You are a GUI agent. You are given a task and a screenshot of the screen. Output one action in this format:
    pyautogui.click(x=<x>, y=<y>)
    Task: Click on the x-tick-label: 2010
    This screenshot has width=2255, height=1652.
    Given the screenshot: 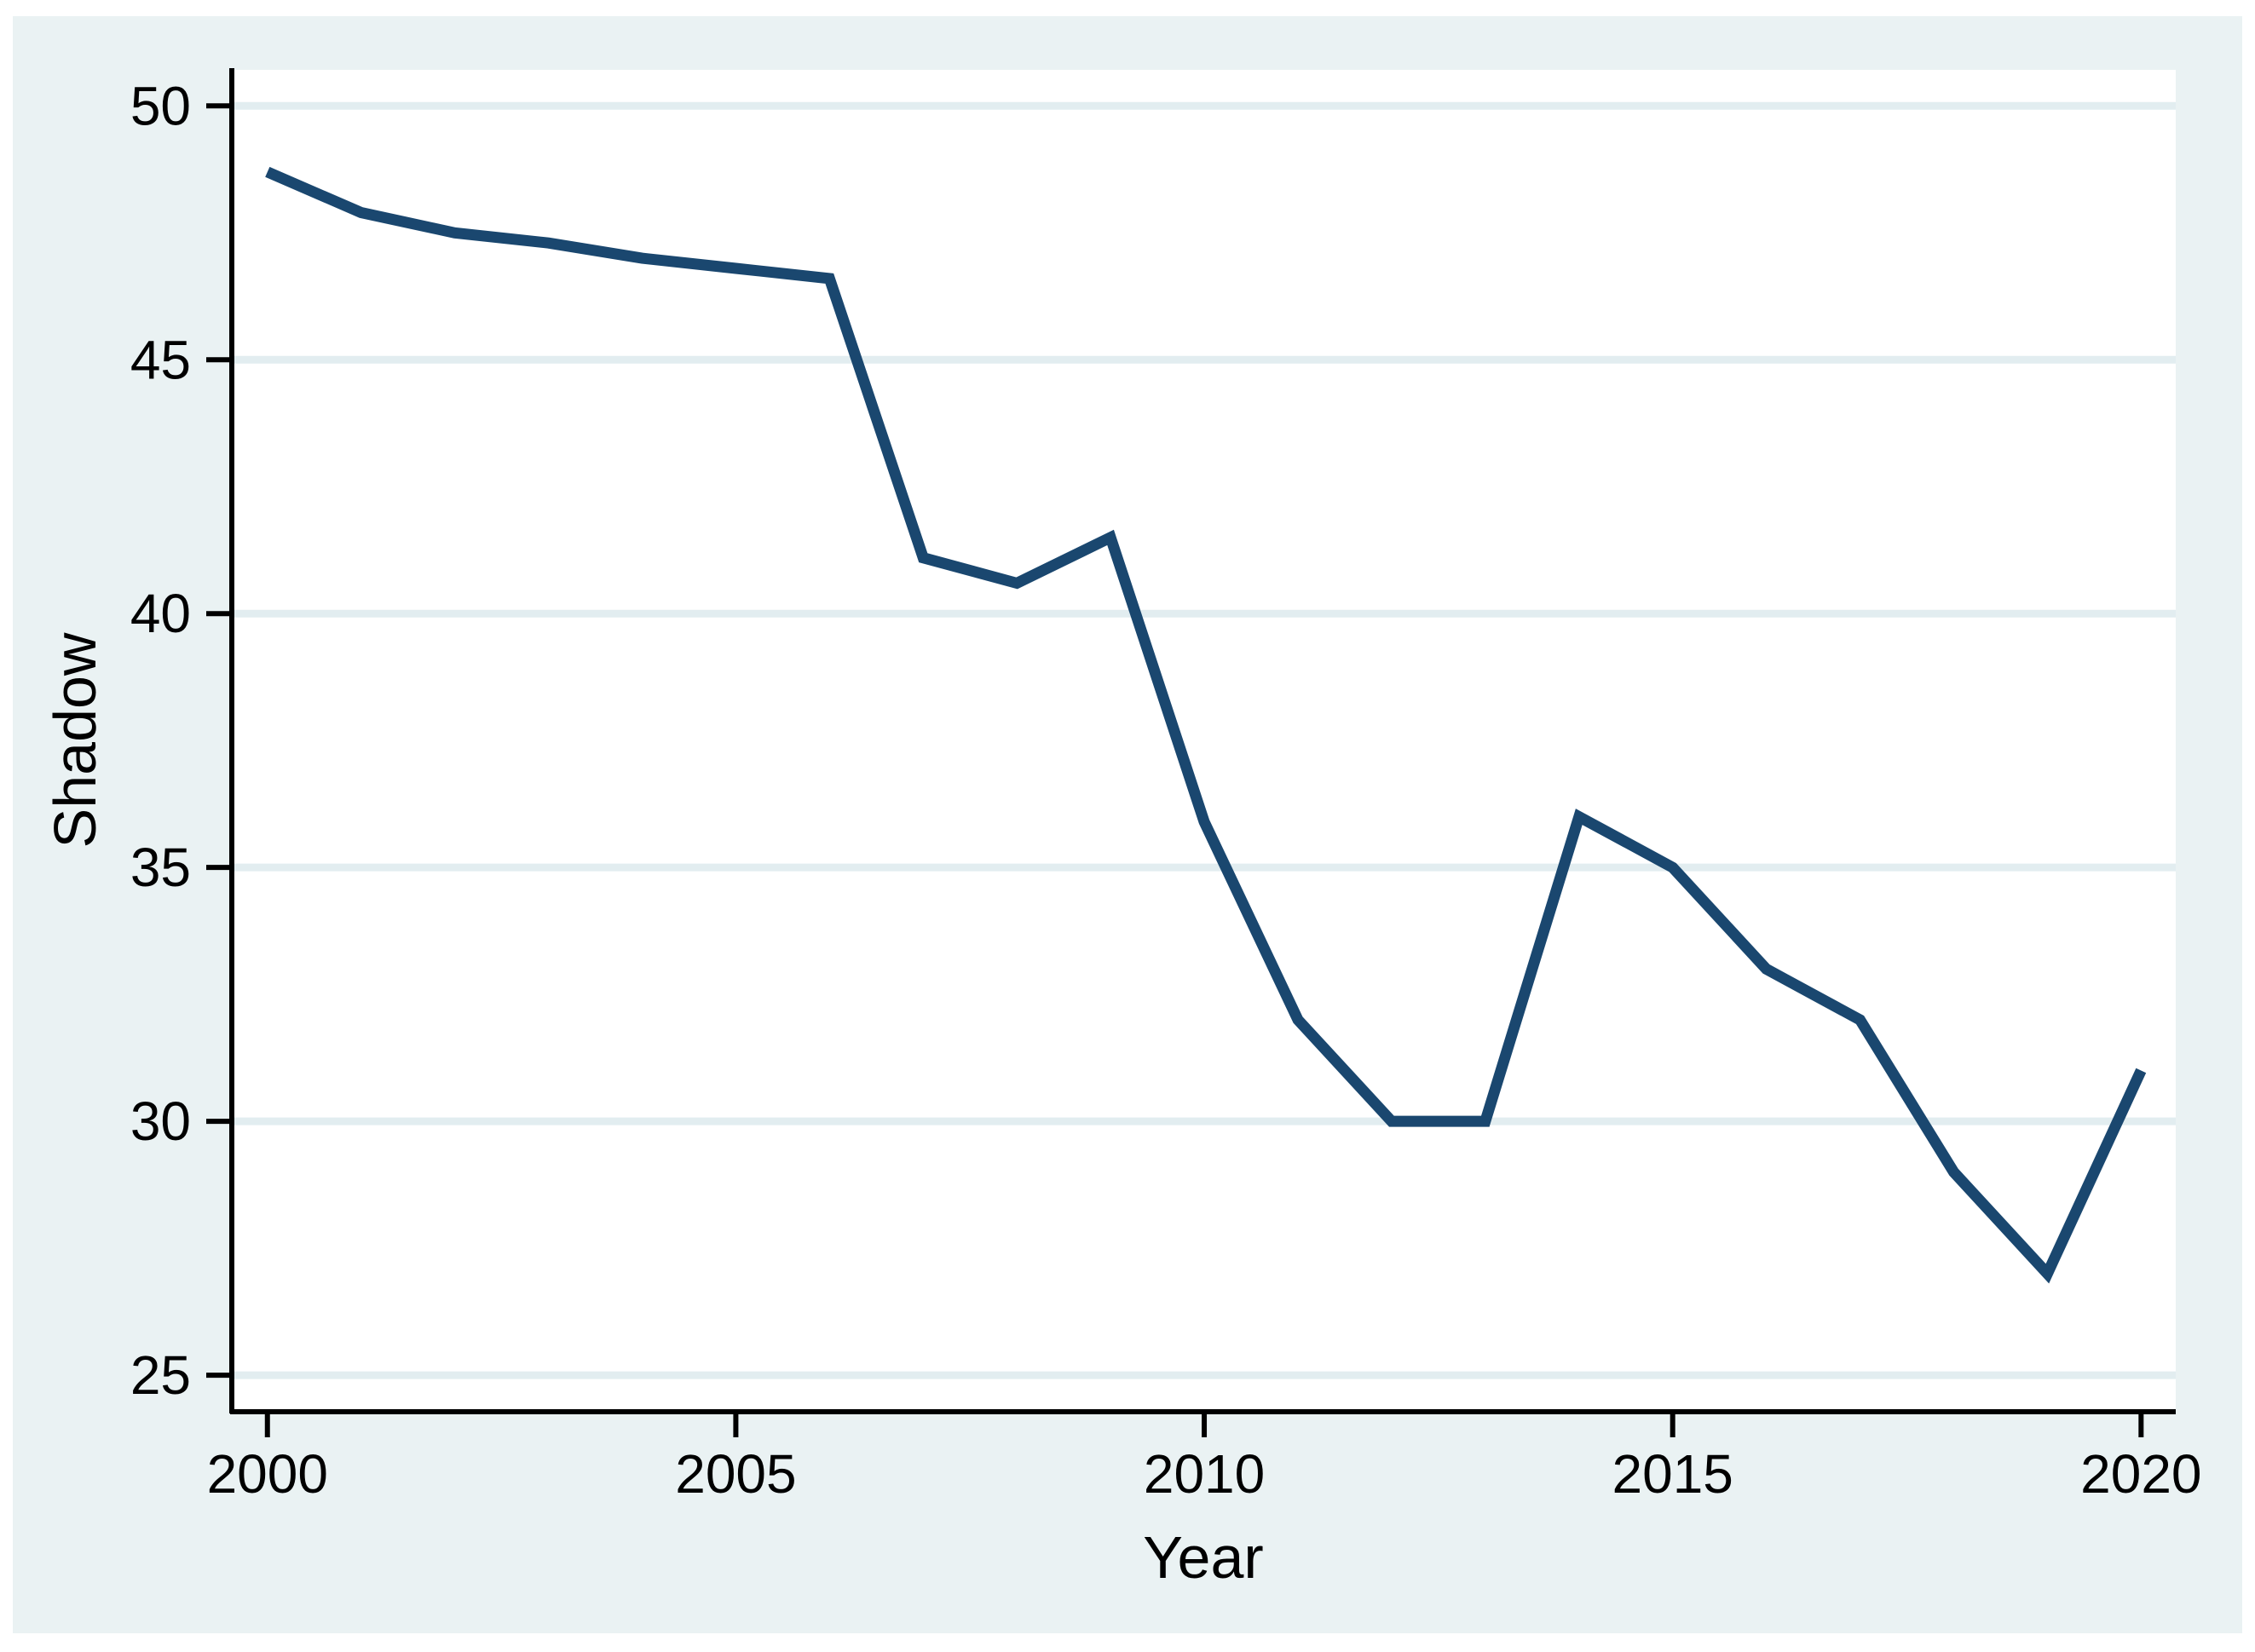 What is the action you would take?
    pyautogui.click(x=1204, y=1474)
    